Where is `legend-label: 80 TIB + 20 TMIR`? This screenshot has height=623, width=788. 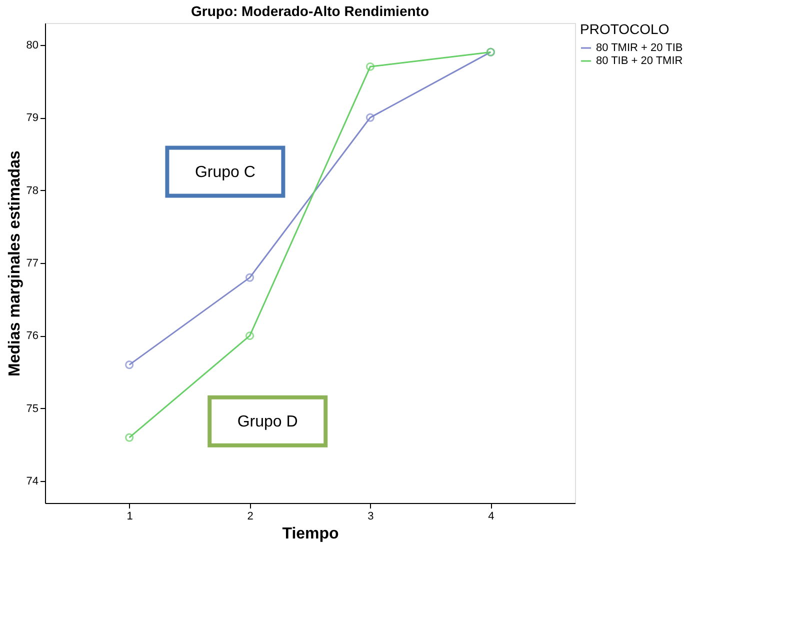 legend-label: 80 TIB + 20 TMIR is located at coordinates (639, 61).